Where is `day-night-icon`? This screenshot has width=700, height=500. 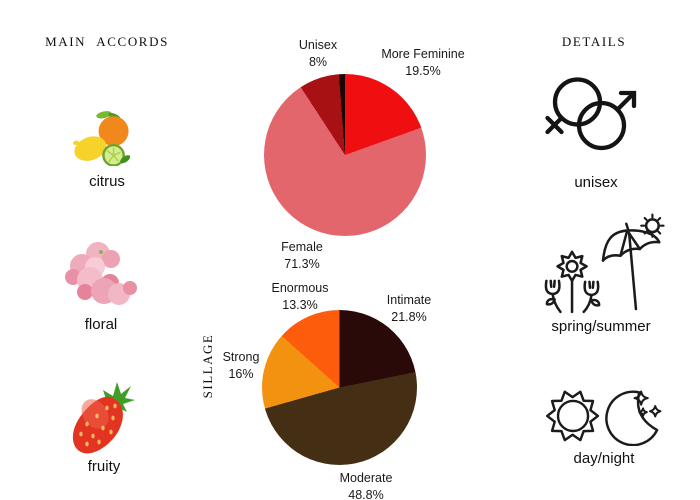
day-night-icon is located at coordinates (603, 418).